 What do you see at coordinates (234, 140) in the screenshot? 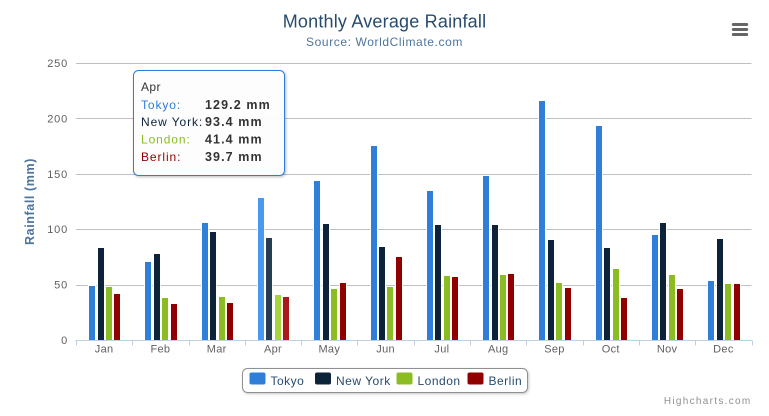
I see `svg-text: 41.4 mm` at bounding box center [234, 140].